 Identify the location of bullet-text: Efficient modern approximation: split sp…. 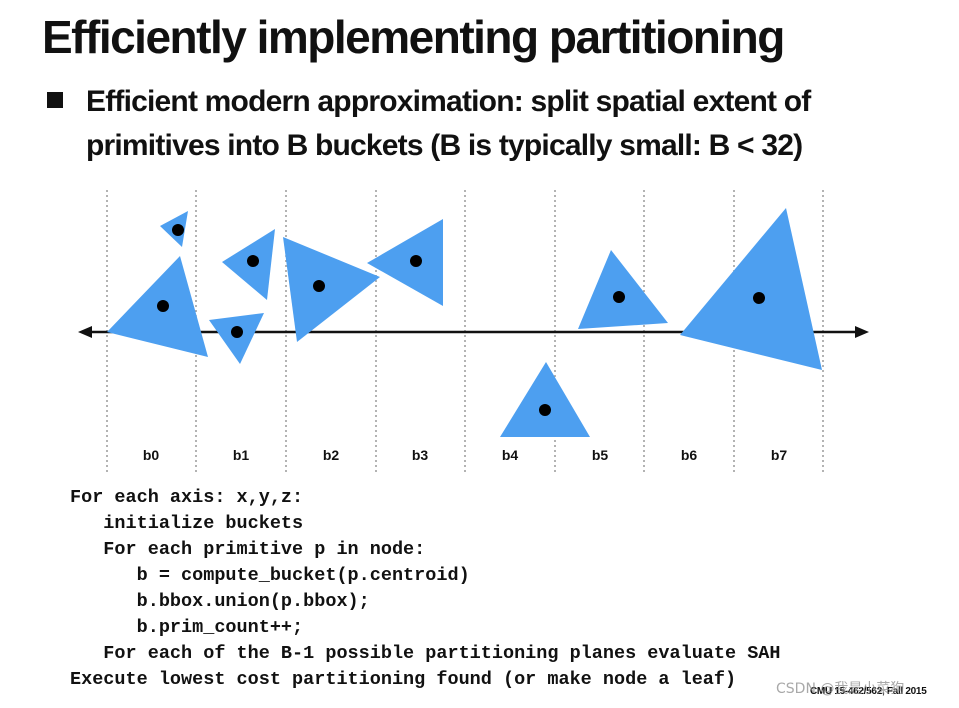
(486, 124).